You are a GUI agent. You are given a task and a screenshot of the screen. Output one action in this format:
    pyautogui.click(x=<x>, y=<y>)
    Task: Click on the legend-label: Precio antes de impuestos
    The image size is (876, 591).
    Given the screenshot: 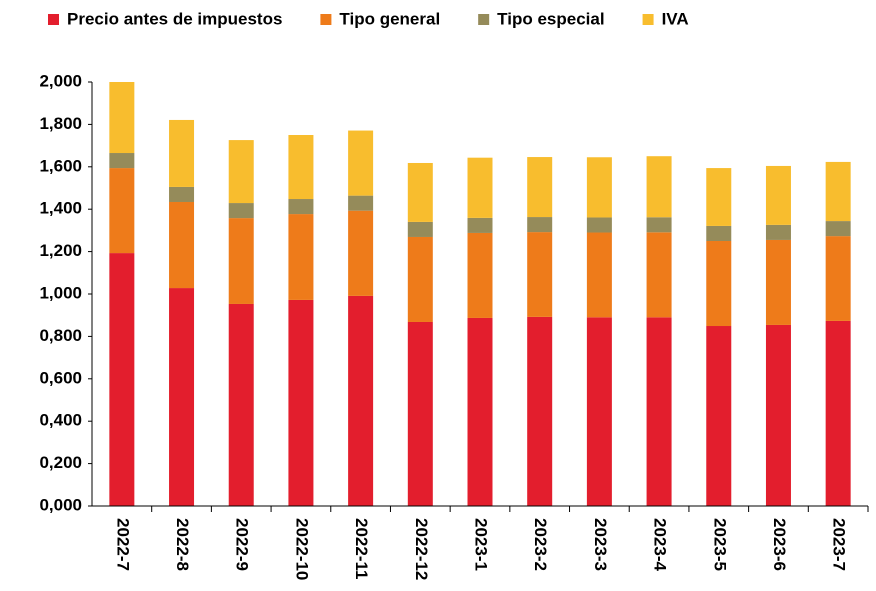 What is the action you would take?
    pyautogui.click(x=174, y=18)
    